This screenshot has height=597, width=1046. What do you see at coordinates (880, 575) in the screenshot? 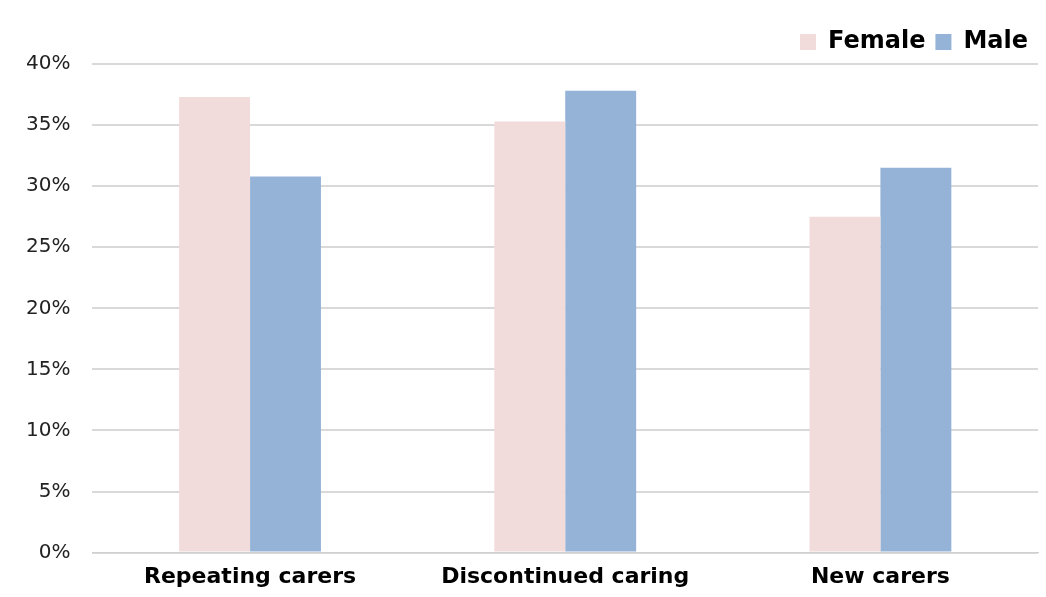
I see `x-tick-label: New carers` at bounding box center [880, 575].